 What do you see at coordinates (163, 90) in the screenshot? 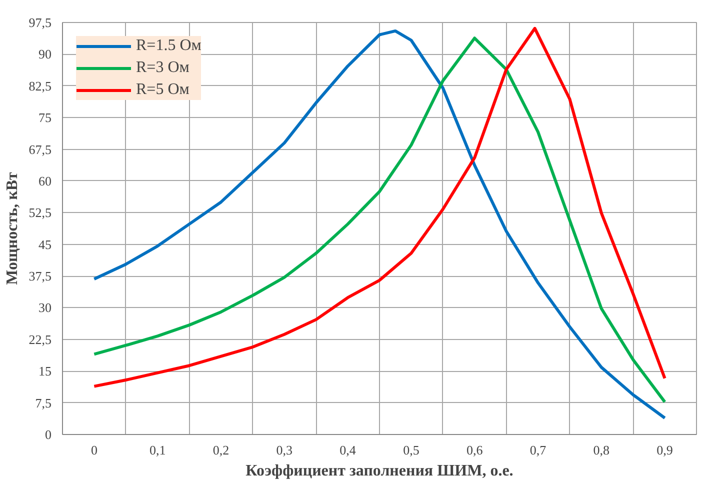
I see `legend-label: R=5 Ом` at bounding box center [163, 90].